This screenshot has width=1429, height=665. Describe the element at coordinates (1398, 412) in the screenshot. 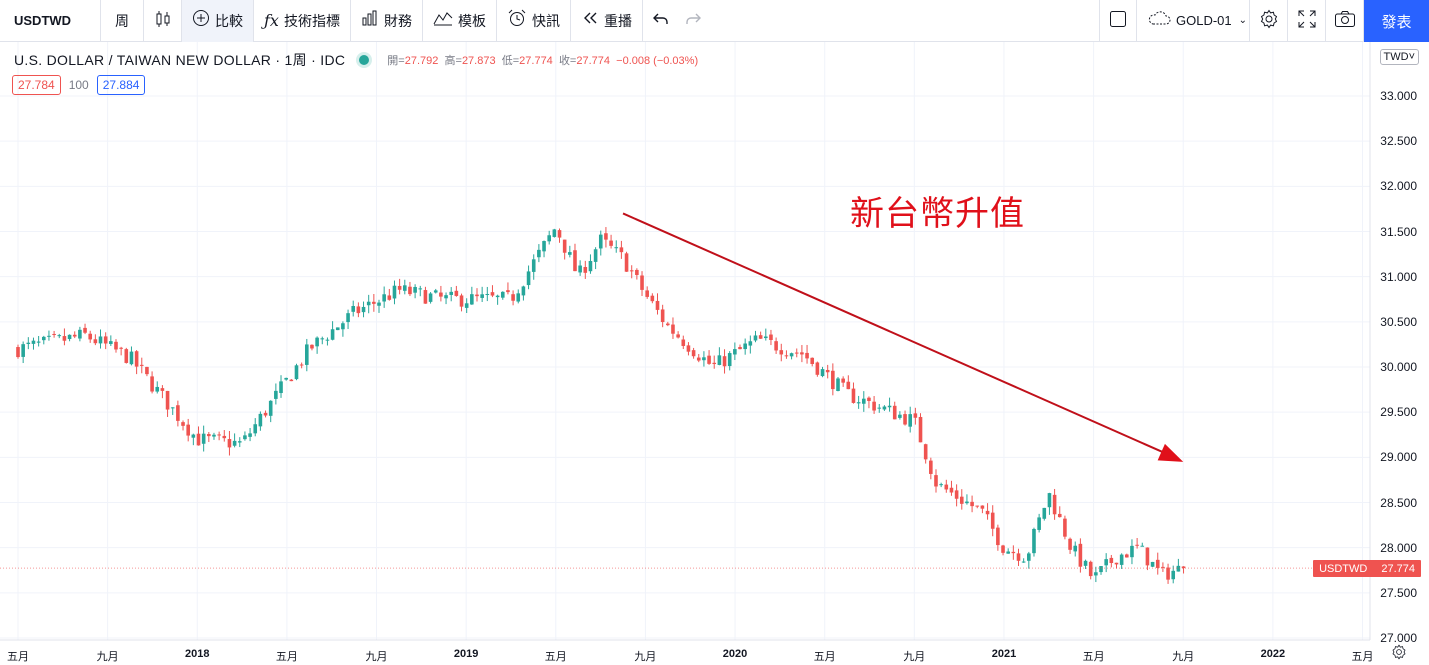

I see `price-tick-label: 29.500` at that location.